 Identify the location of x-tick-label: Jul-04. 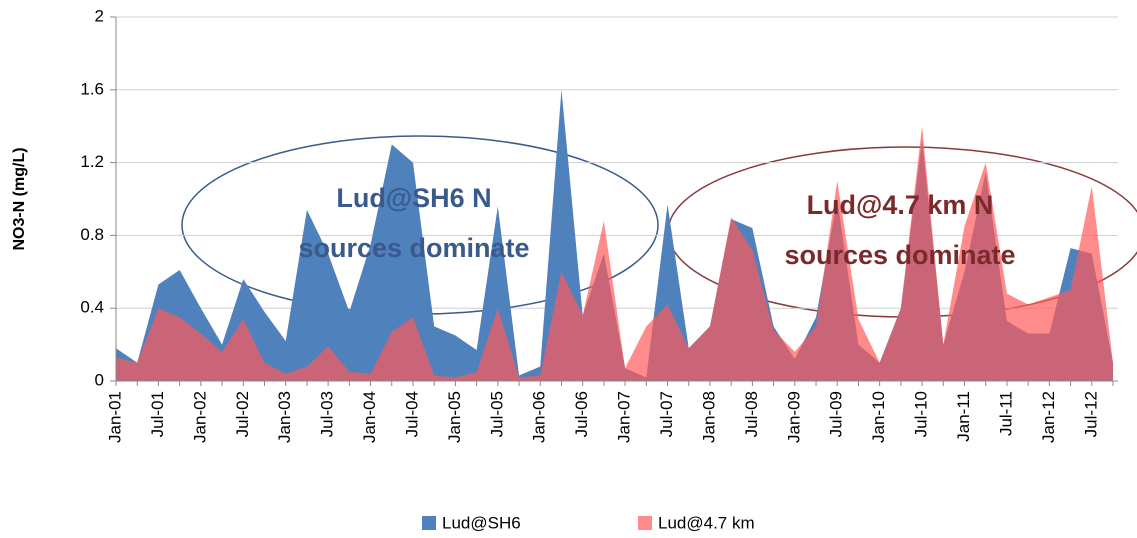
(411, 414).